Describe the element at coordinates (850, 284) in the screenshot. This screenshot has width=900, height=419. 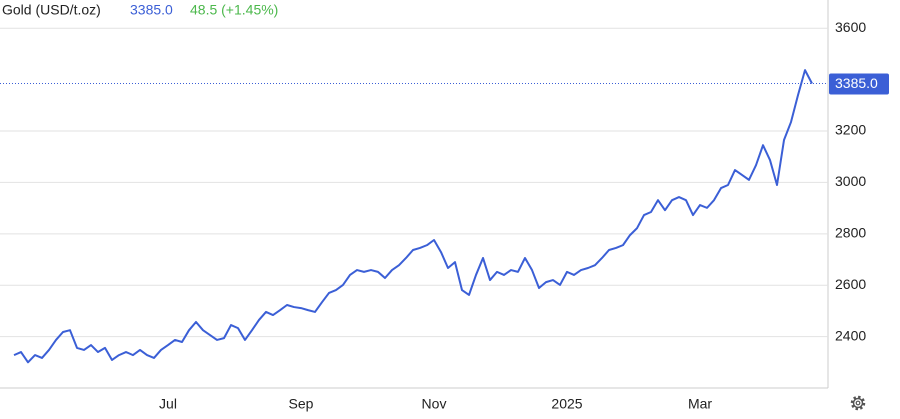
I see `y-tick-label: 2600` at that location.